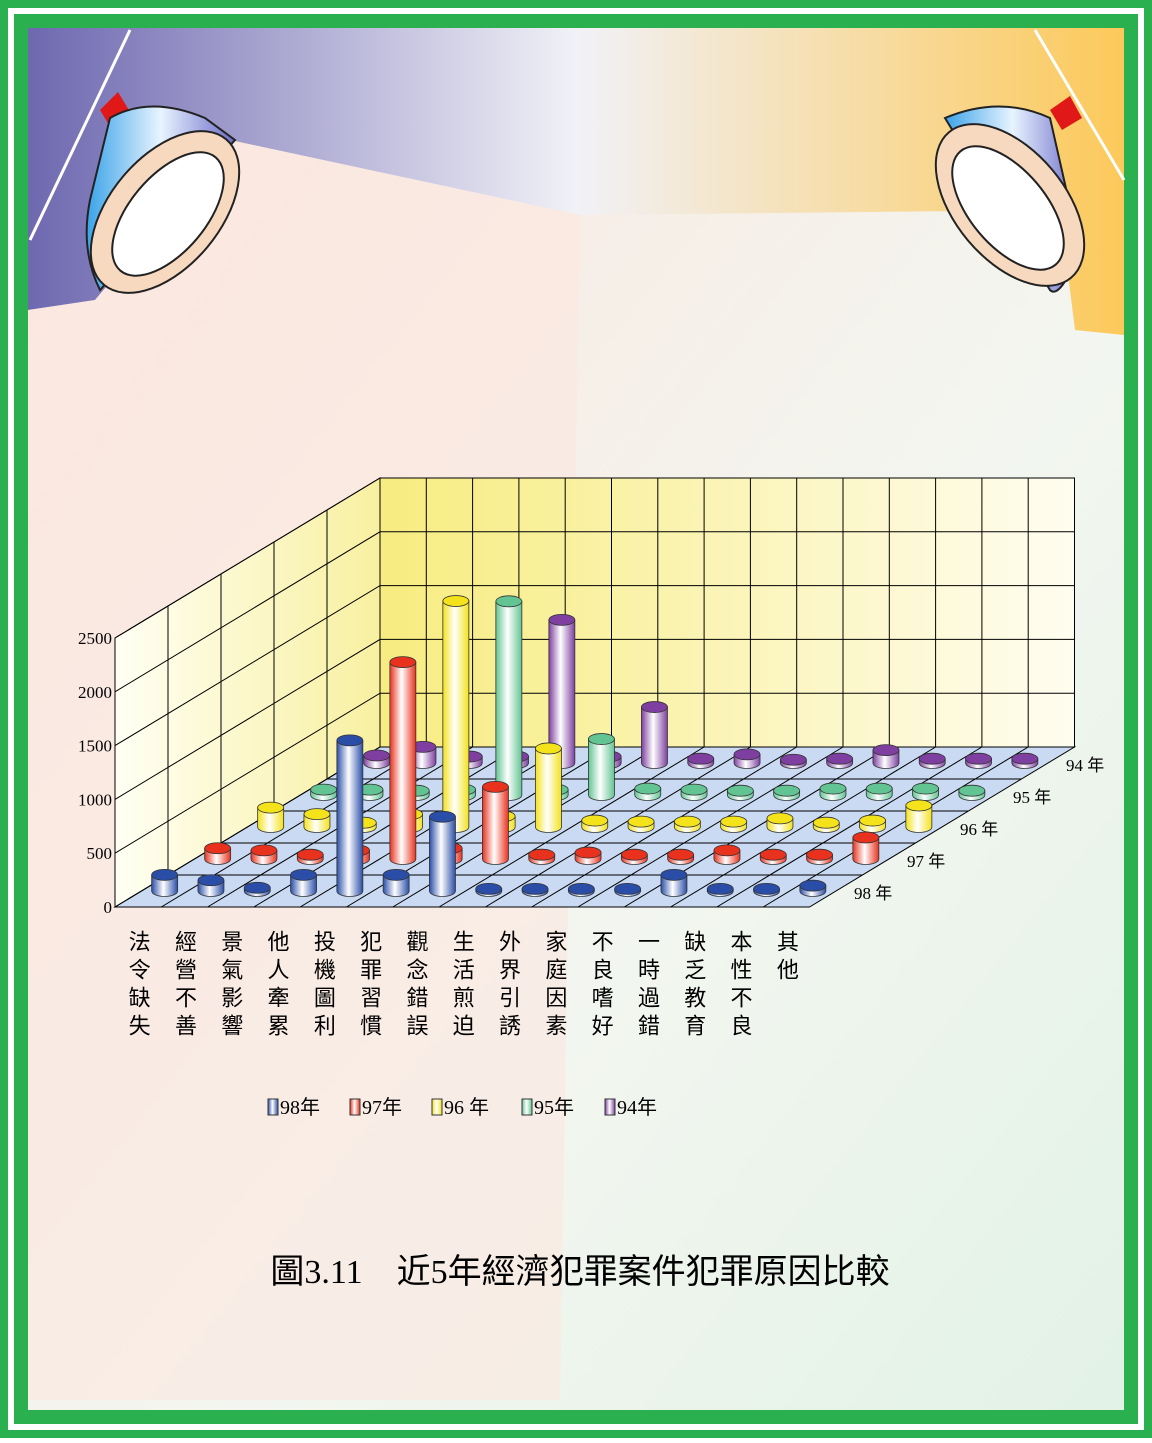 This screenshot has height=1443, width=1152. I want to click on legend-label: 95年, so click(554, 1107).